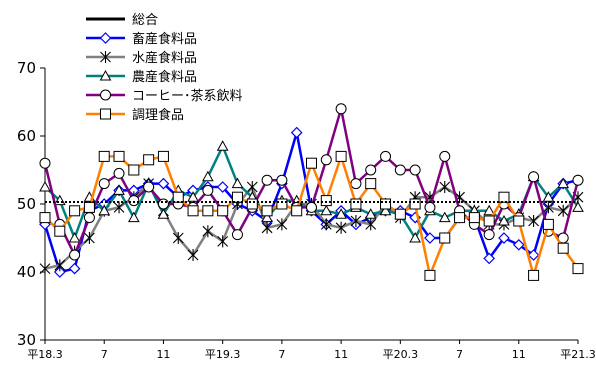 Image resolution: width=596 pixels, height=368 pixels. I want to click on legend-item-2: 水産食料品, so click(141, 58).